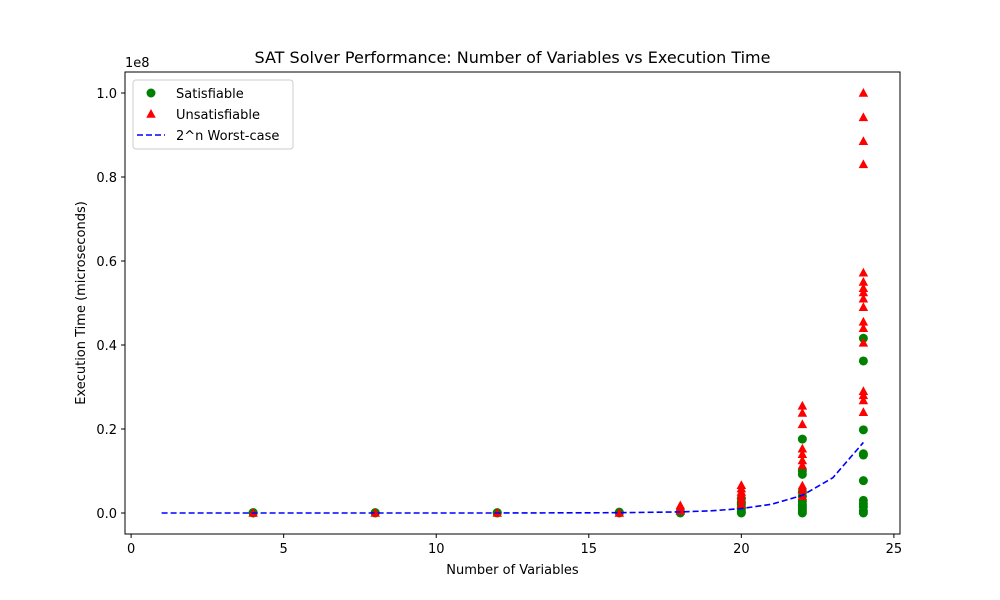 The width and height of the screenshot is (1000, 600). What do you see at coordinates (436, 549) in the screenshot?
I see `x-tick-label: 10` at bounding box center [436, 549].